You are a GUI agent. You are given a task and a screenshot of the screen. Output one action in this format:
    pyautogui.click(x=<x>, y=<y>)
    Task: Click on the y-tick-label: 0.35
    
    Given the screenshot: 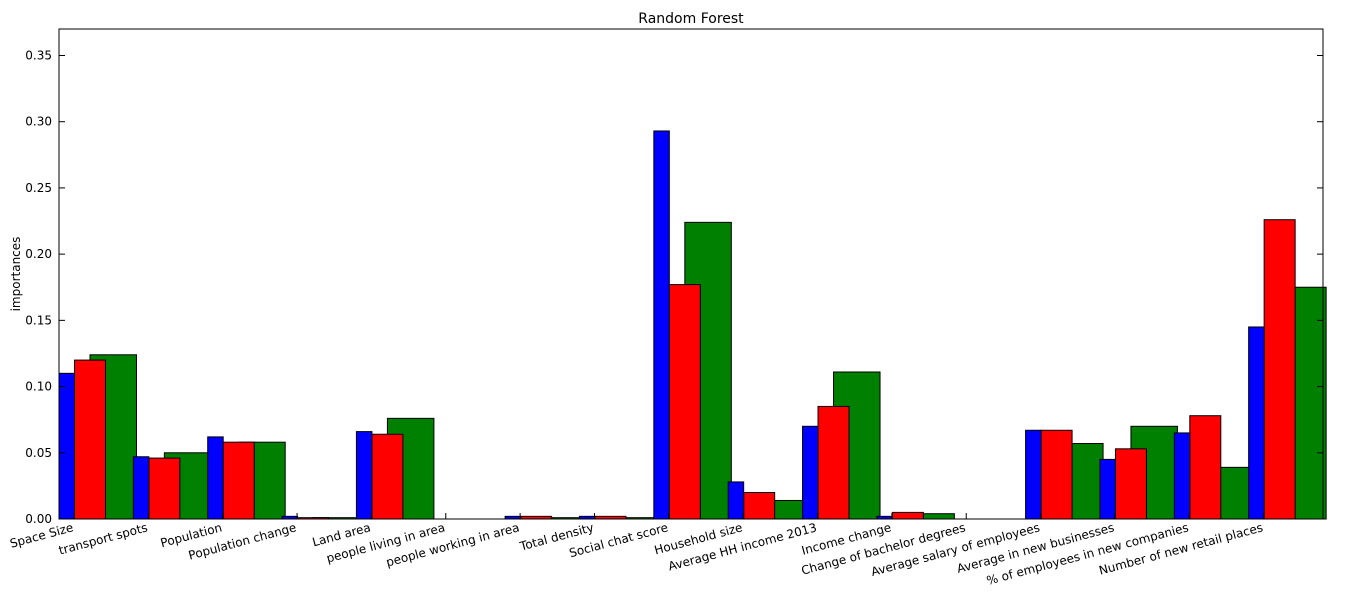 What is the action you would take?
    pyautogui.click(x=38, y=55)
    